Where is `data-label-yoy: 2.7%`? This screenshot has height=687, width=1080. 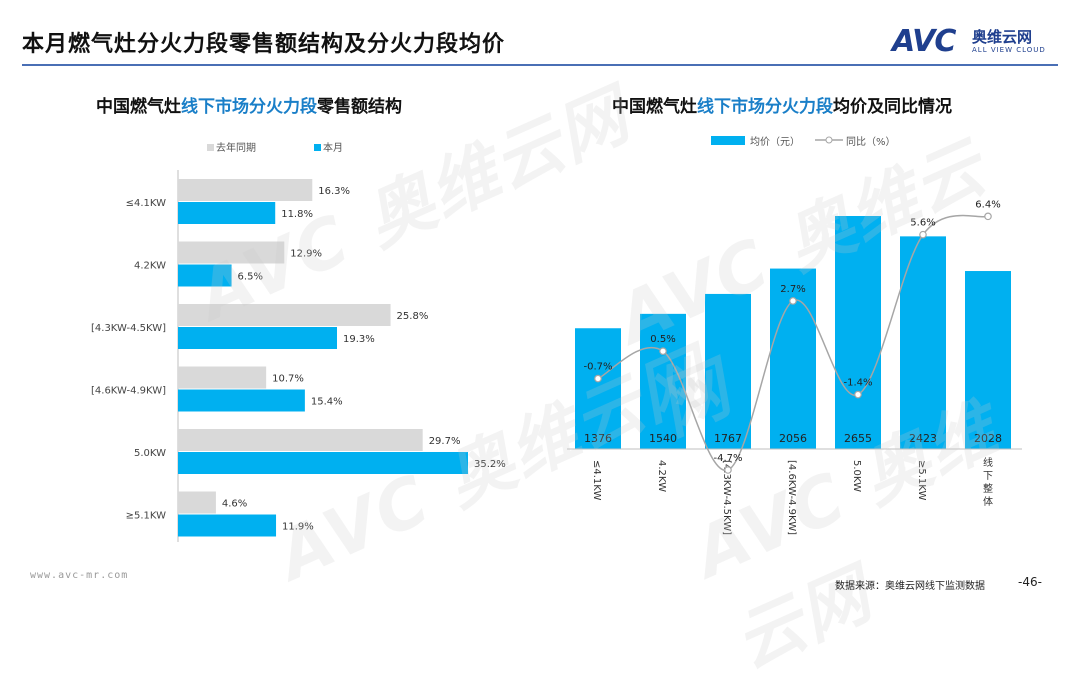 data-label-yoy: 2.7% is located at coordinates (792, 289).